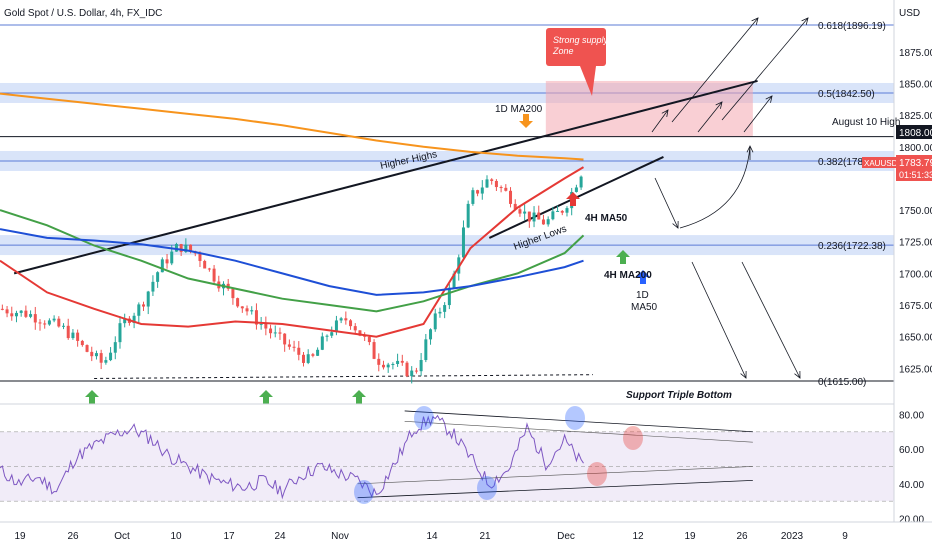 Image resolution: width=932 pixels, height=550 pixels. Describe the element at coordinates (915, 116) in the screenshot. I see `price-tick-2: 1825.00` at that location.